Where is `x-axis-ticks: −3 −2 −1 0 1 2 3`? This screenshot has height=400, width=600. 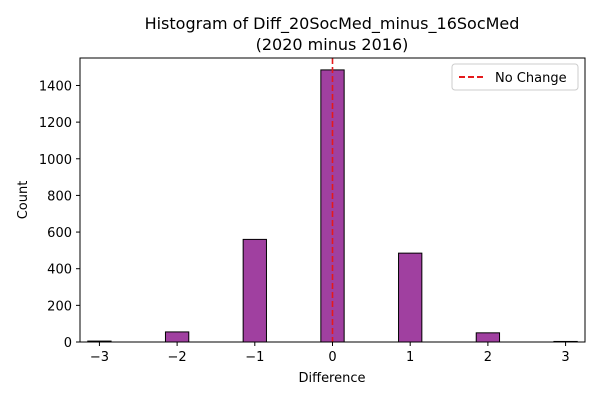
x-axis-ticks: −3 −2 −1 0 1 2 3 is located at coordinates (330, 353).